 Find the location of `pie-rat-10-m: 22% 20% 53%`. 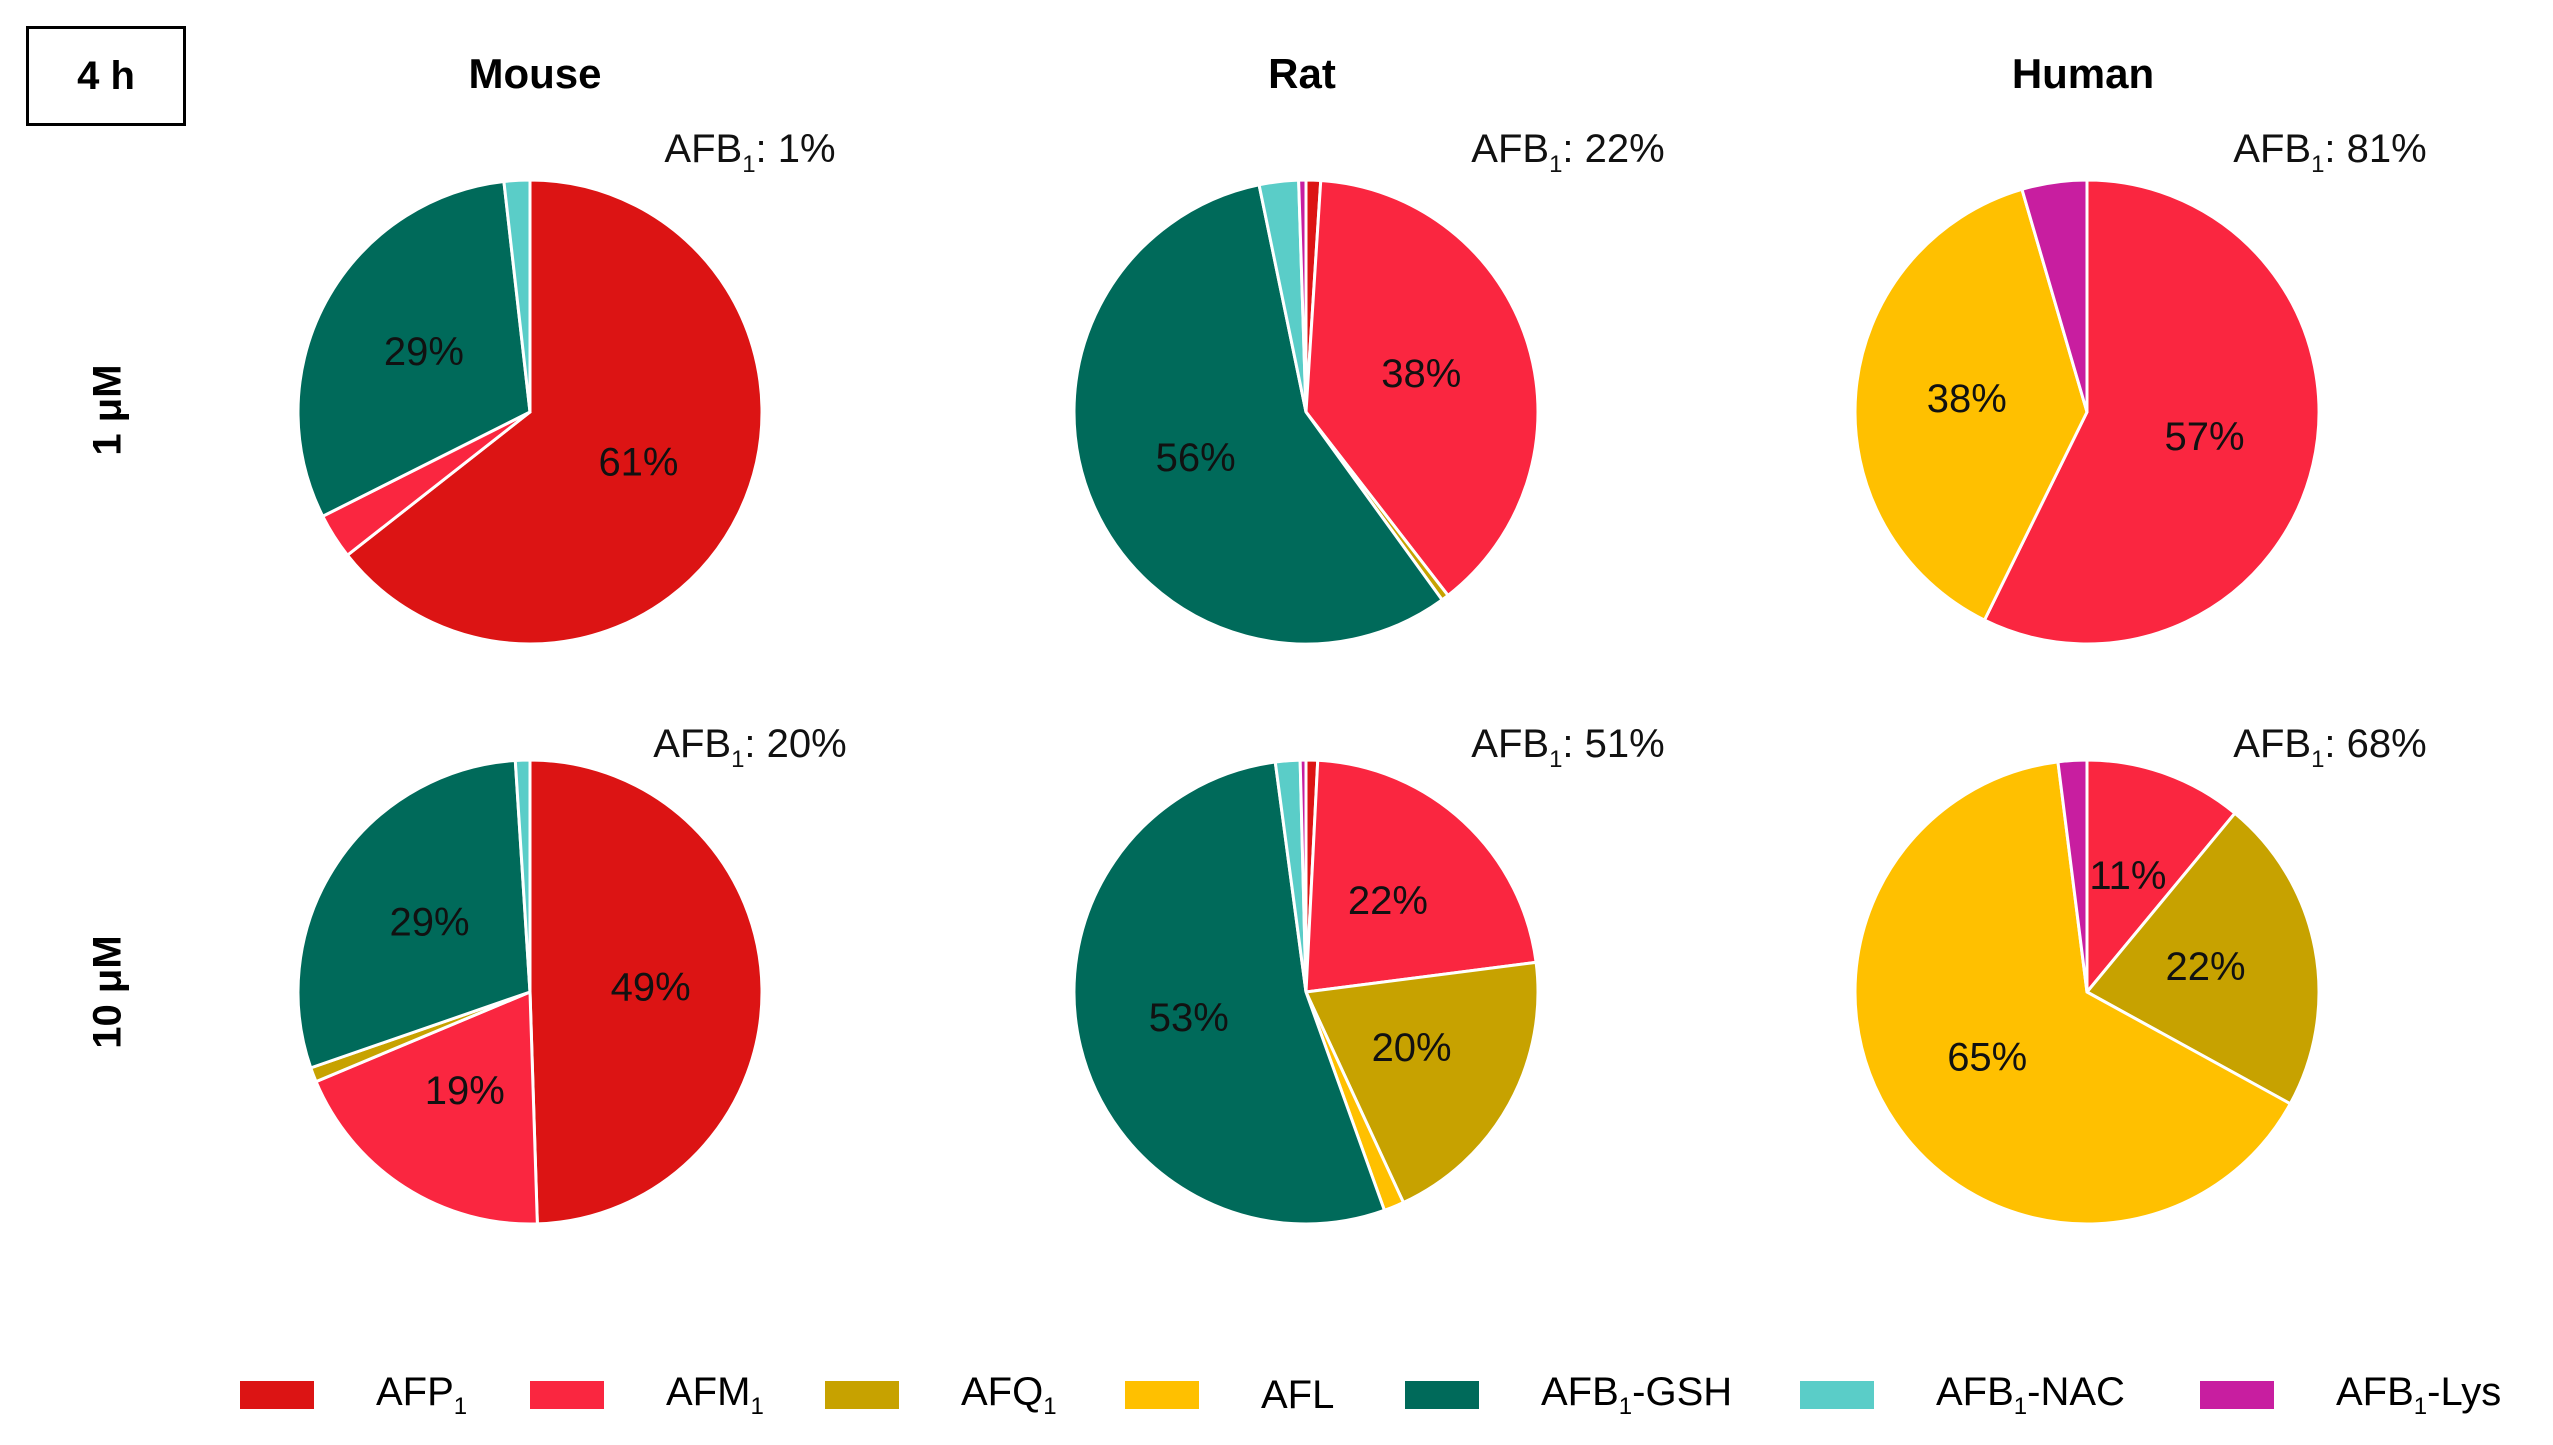

pie-rat-10-m: 22% 20% 53% is located at coordinates (1306, 992).